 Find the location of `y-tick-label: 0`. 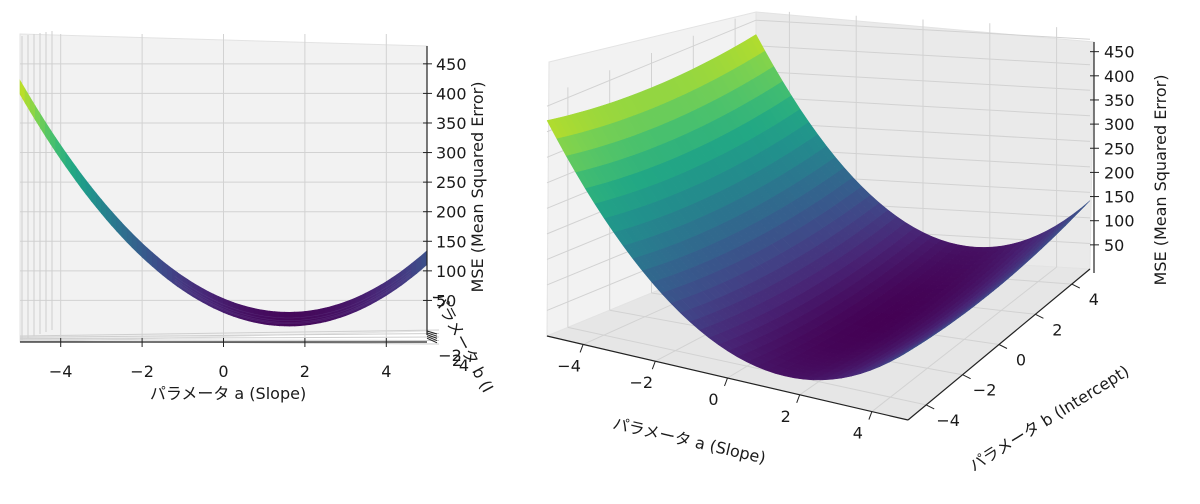

y-tick-label: 0 is located at coordinates (1021, 360).